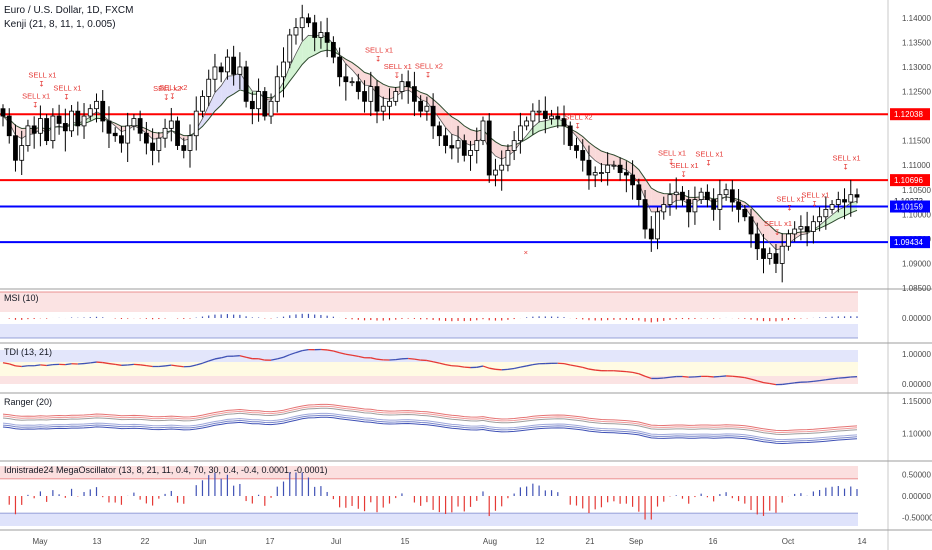 The width and height of the screenshot is (932, 550). I want to click on pane-tick-label: 1.10000, so click(916, 433).